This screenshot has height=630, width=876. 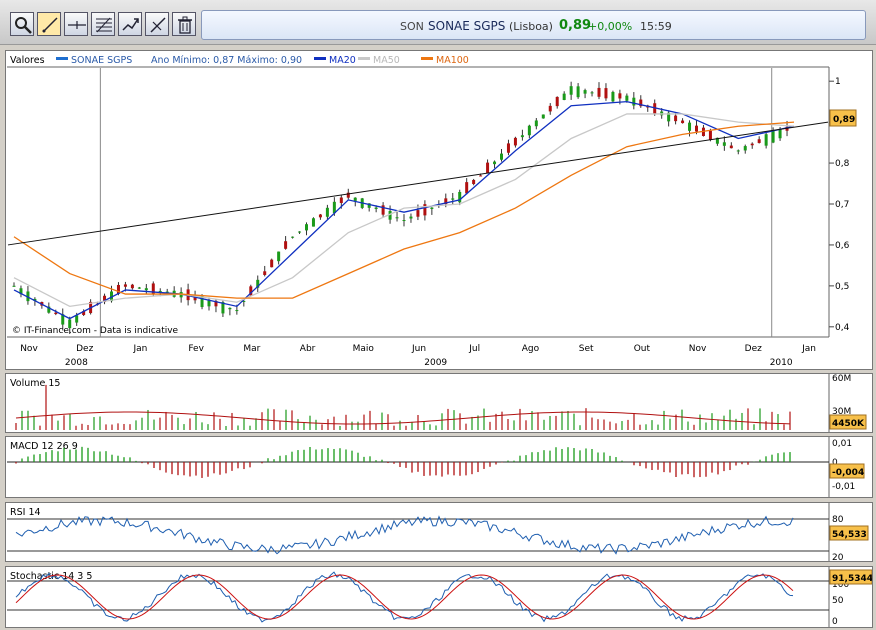 I want to click on quote-change: +0,00%, so click(x=610, y=26).